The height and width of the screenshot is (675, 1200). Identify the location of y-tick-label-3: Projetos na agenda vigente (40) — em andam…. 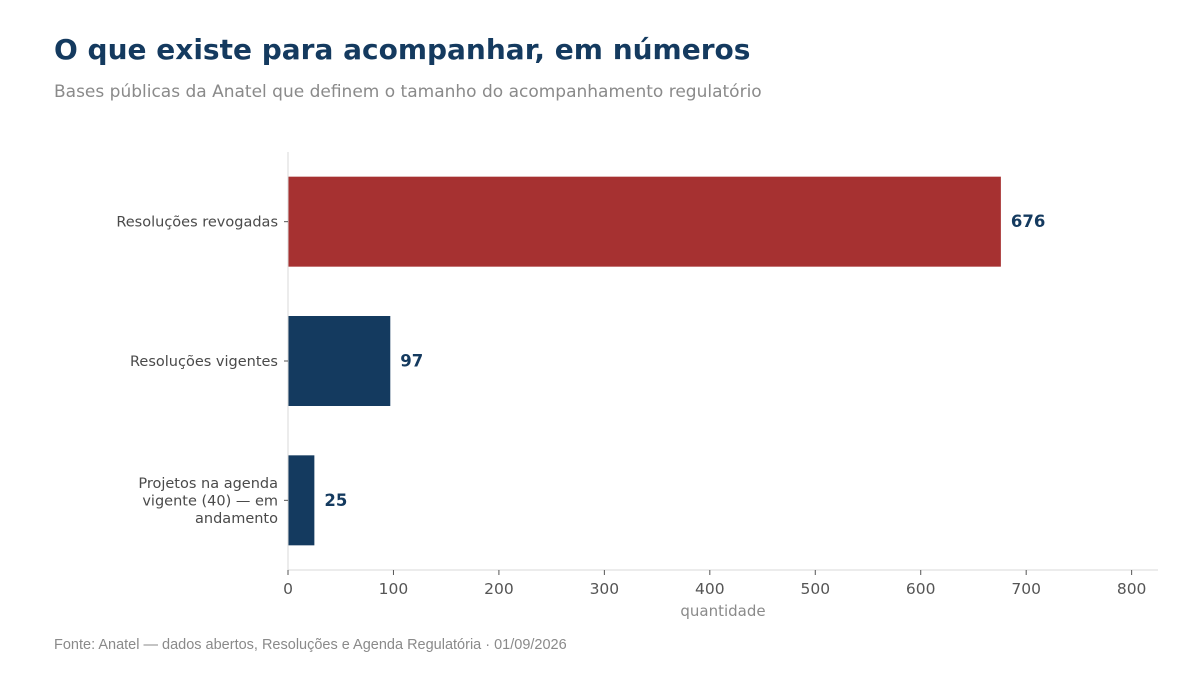
(208, 501).